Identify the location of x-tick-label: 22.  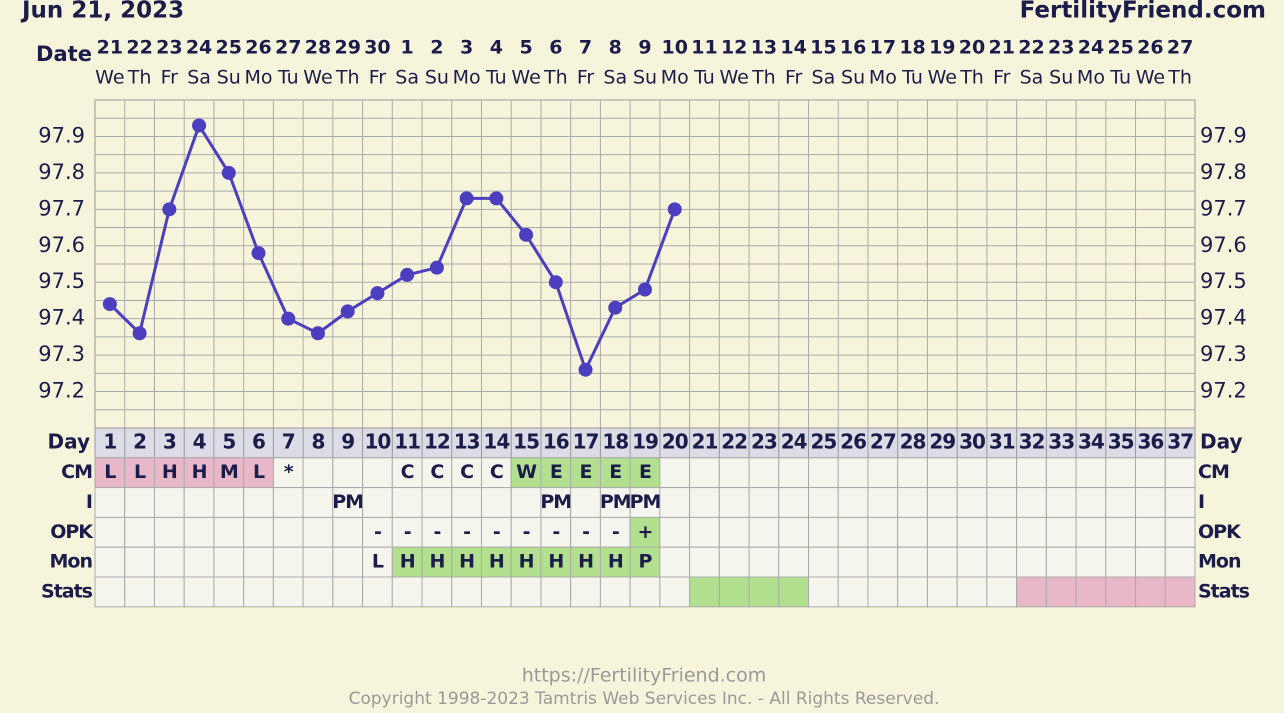
(734, 441).